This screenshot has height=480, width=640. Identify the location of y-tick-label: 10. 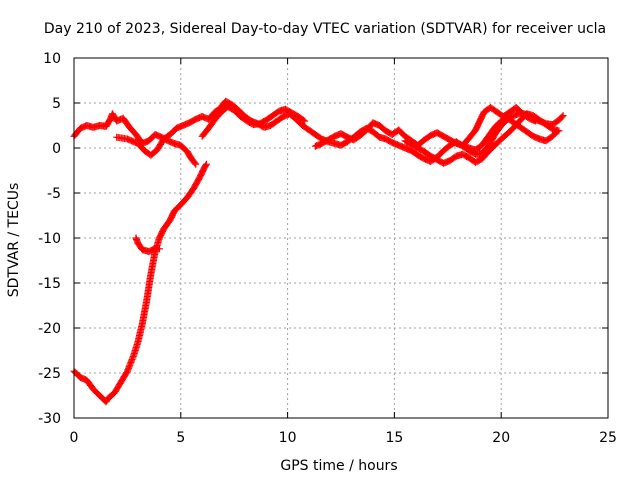
(52, 59).